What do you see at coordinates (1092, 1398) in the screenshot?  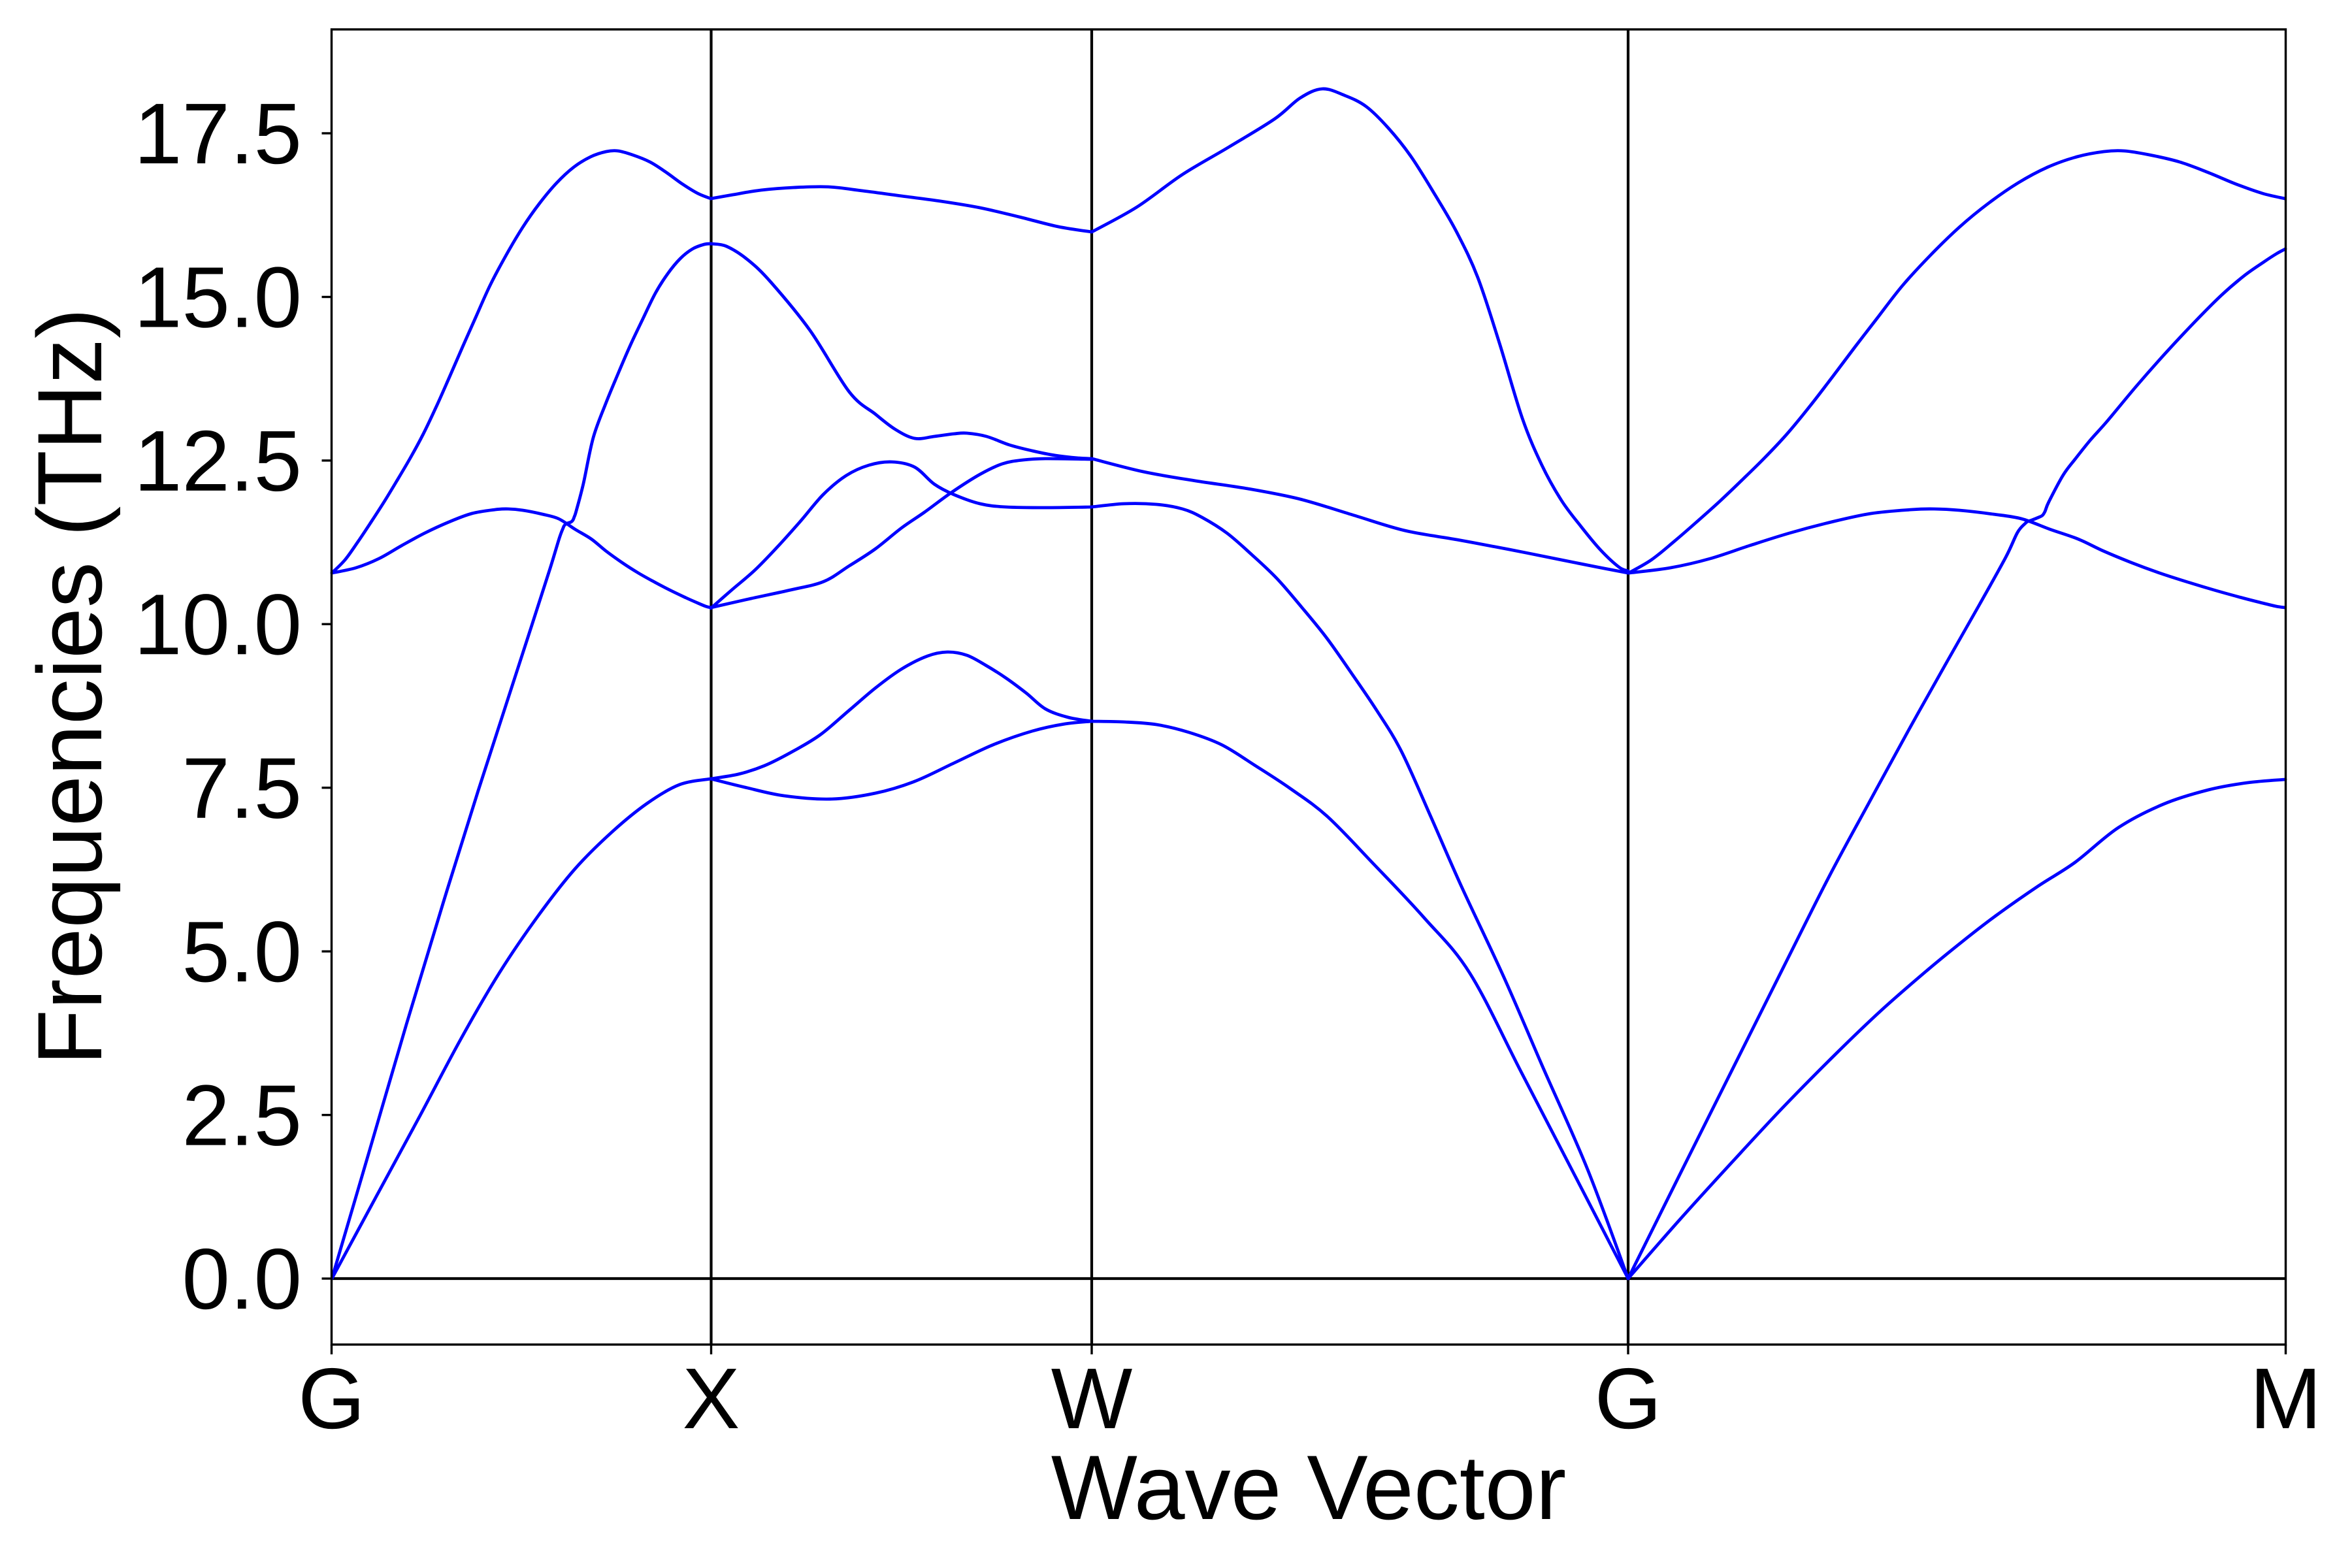 I see `svg-text: W` at bounding box center [1092, 1398].